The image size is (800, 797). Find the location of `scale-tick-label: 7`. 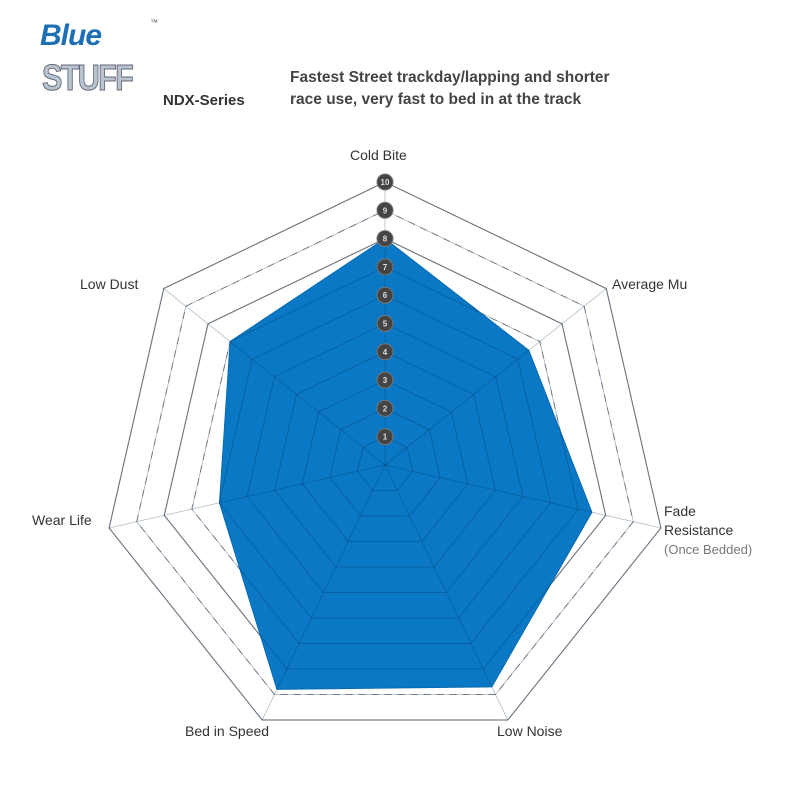

scale-tick-label: 7 is located at coordinates (385, 267).